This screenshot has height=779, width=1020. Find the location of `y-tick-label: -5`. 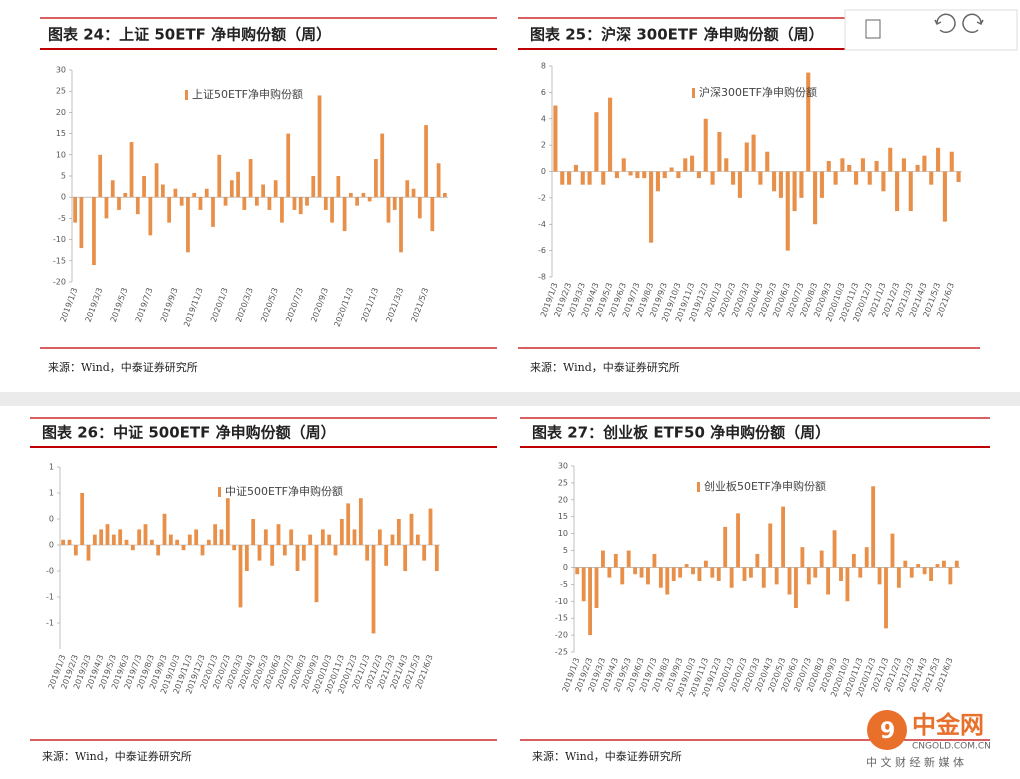

y-tick-label: -5 is located at coordinates (564, 584).